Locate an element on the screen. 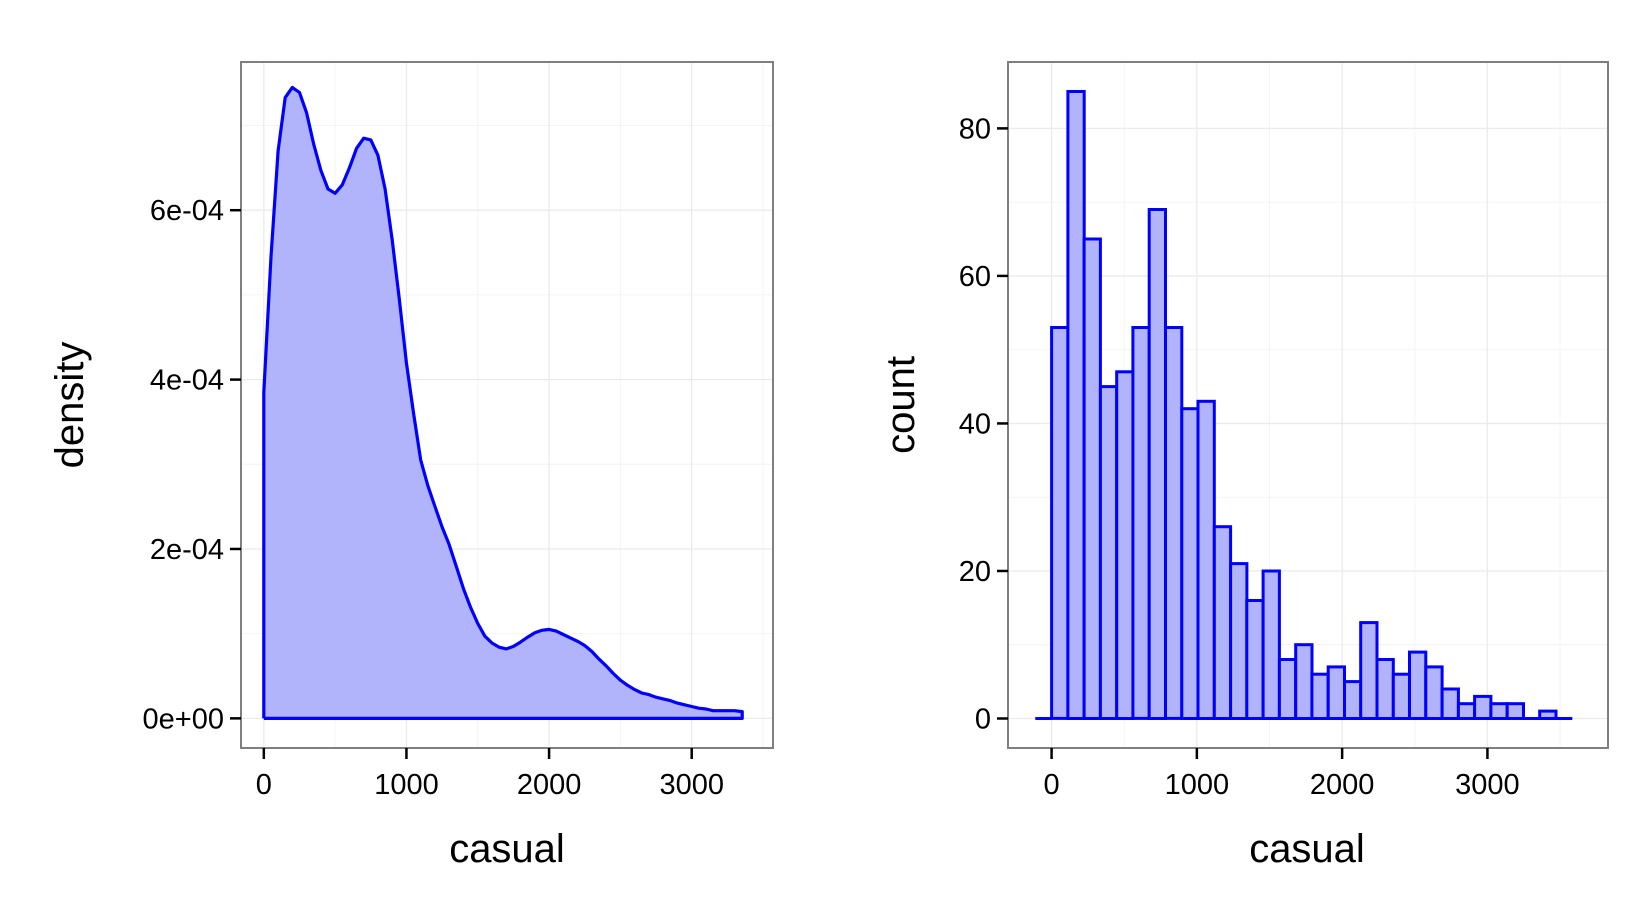  histogram-y-axis-title: count is located at coordinates (901, 405).